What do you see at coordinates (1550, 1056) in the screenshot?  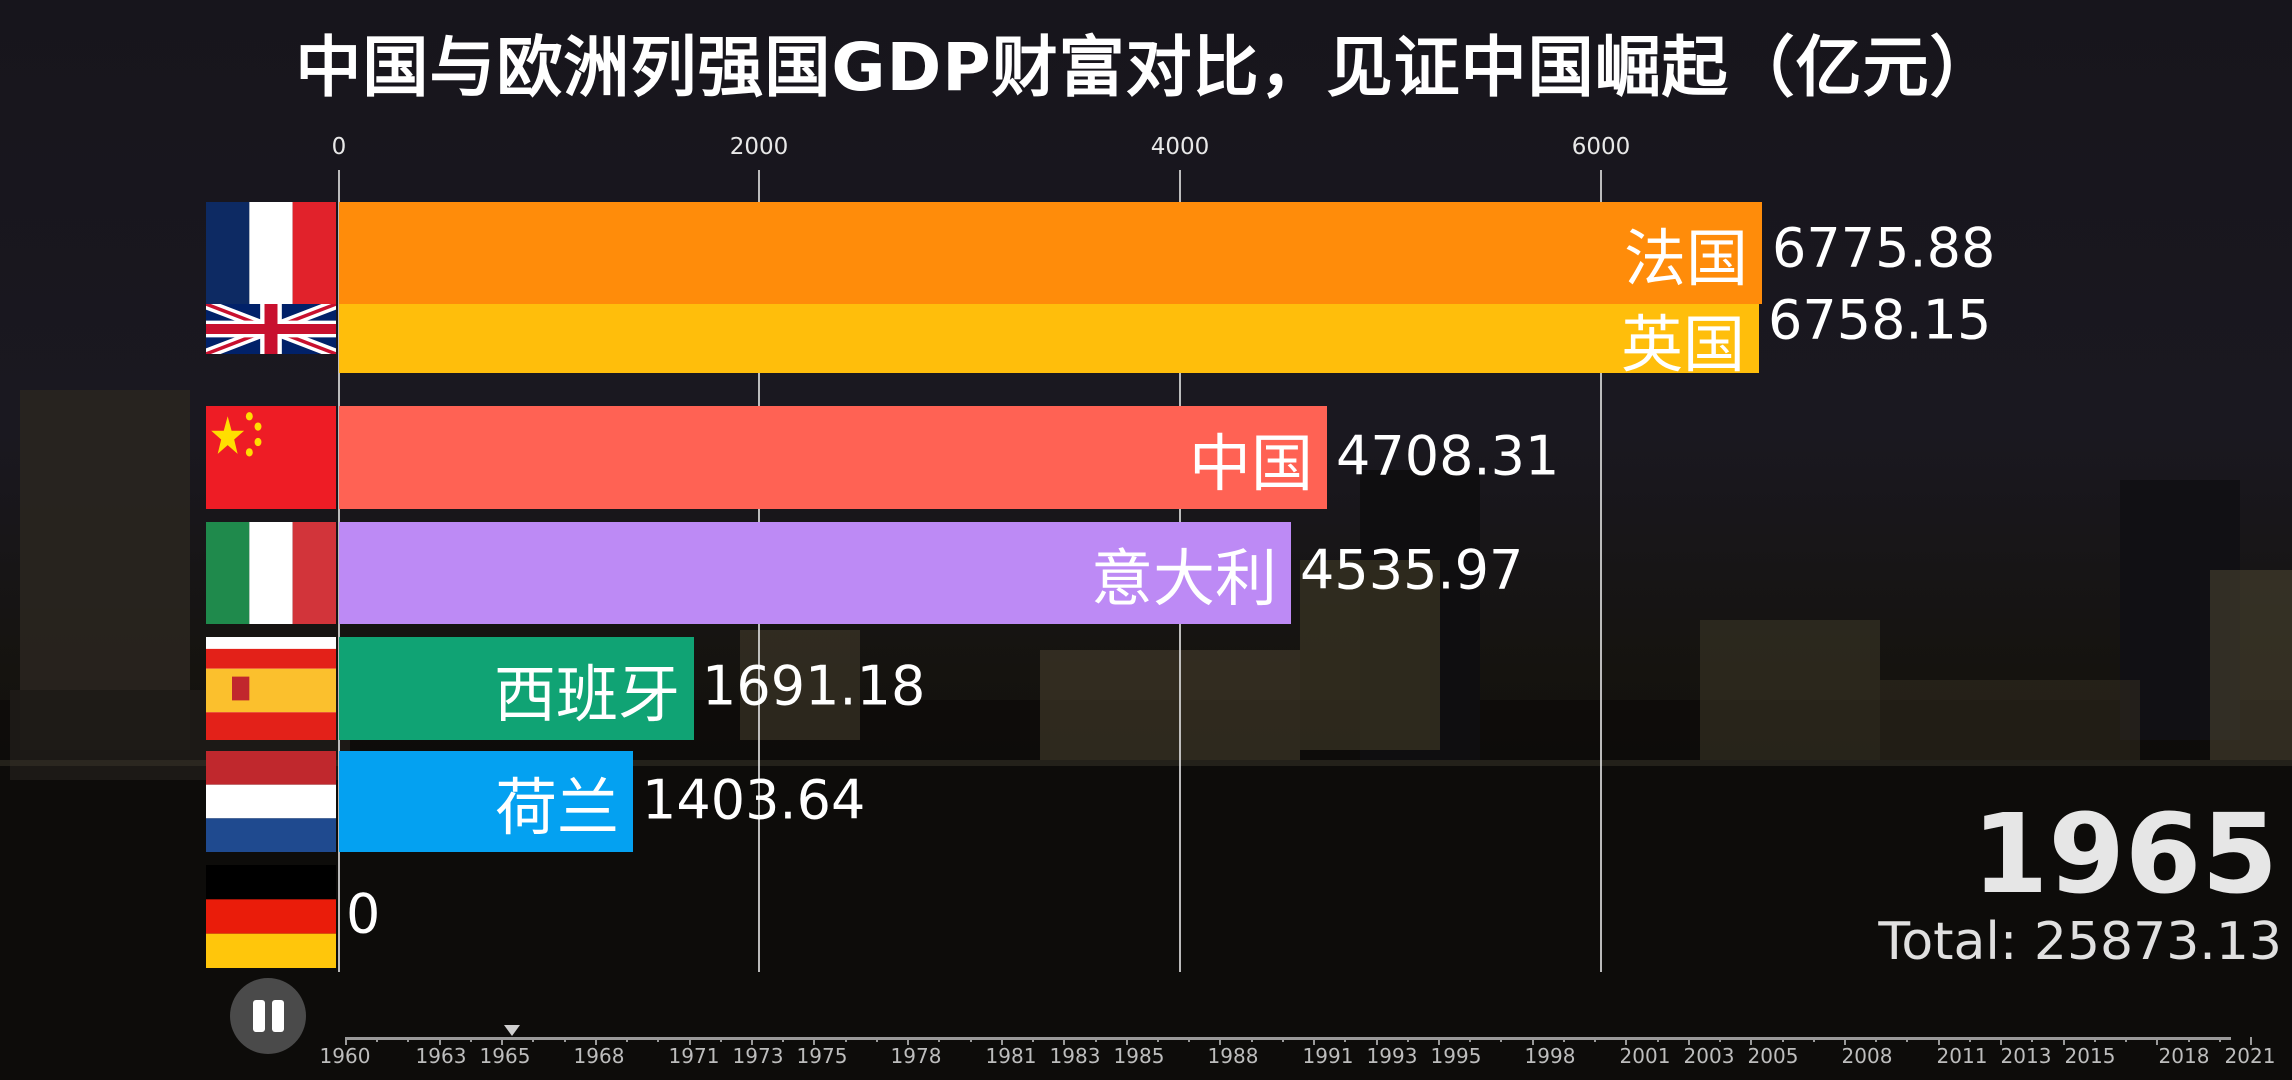 I see `timeline-label: 1998` at bounding box center [1550, 1056].